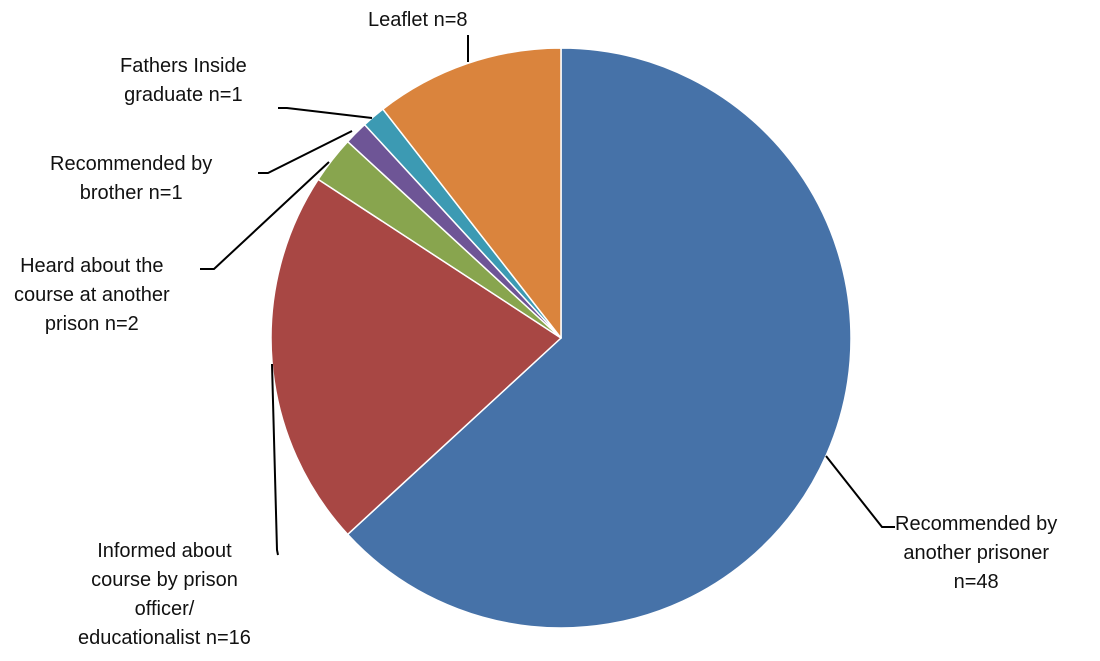  What do you see at coordinates (976, 582) in the screenshot?
I see `label-line: n=48` at bounding box center [976, 582].